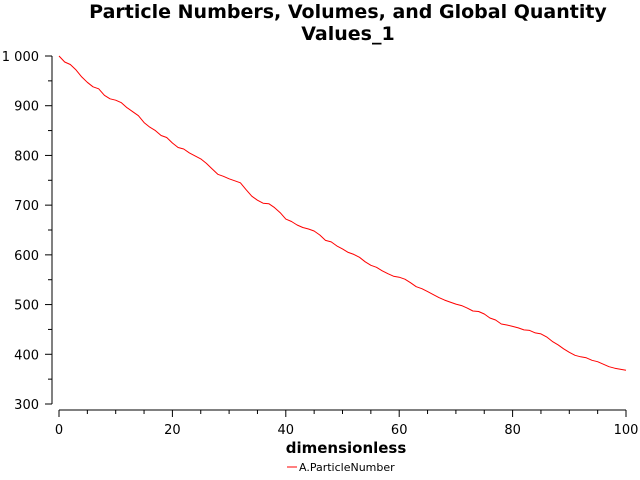  I want to click on y-tick-label: 800, so click(26, 156).